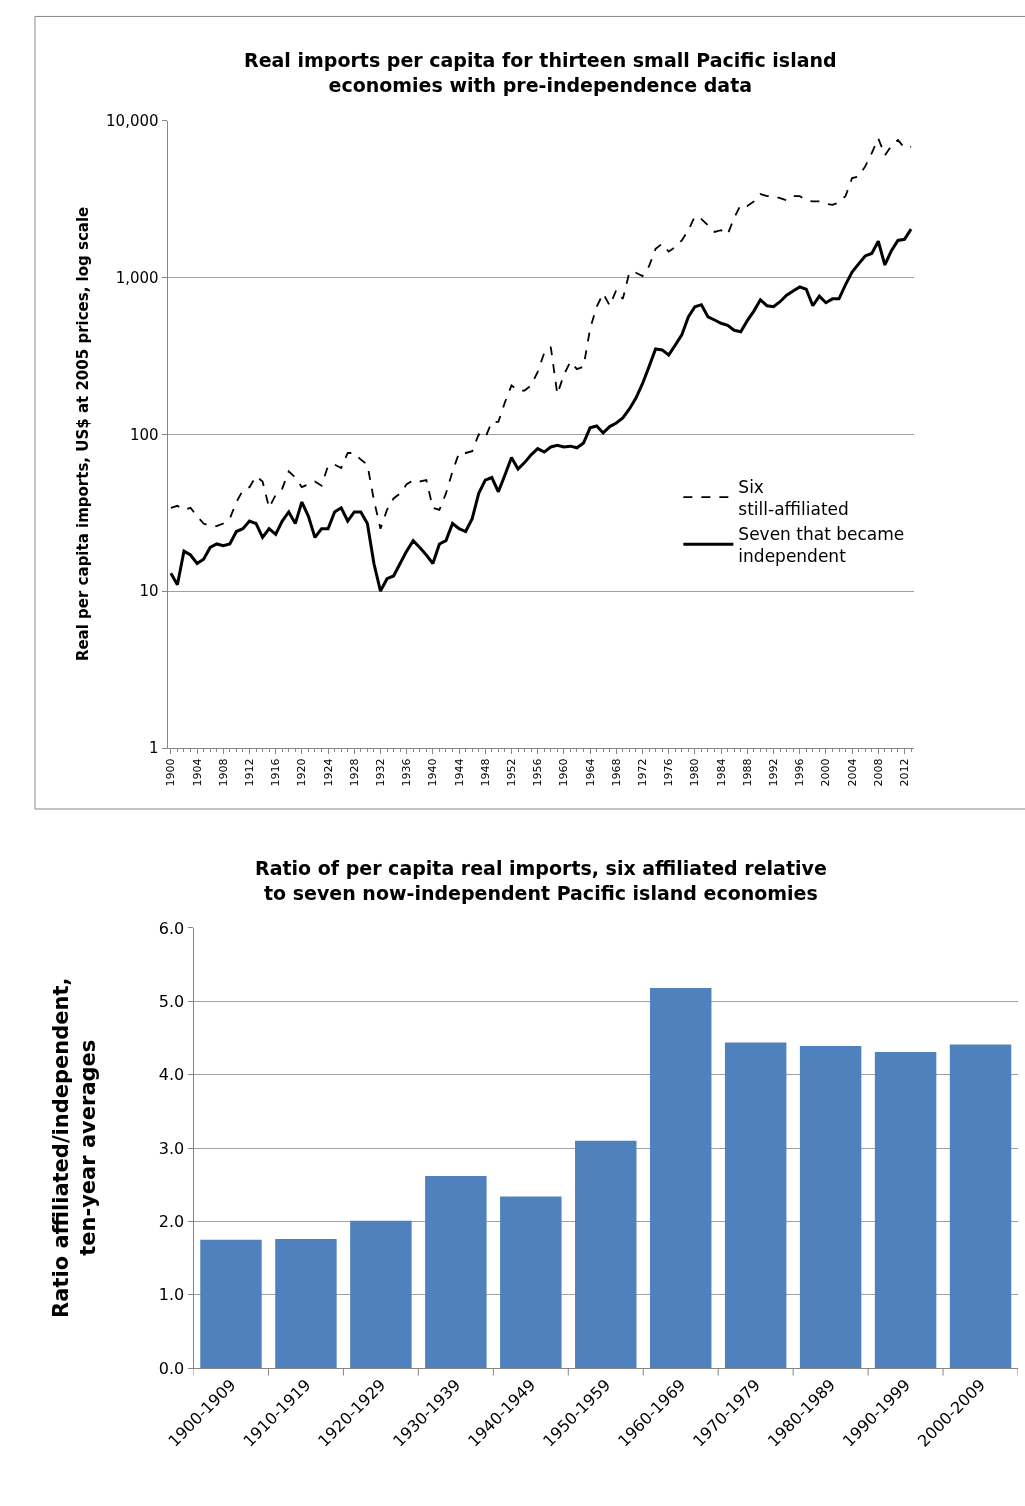 This screenshot has height=1506, width=1025. What do you see at coordinates (132, 120) in the screenshot?
I see `y-tick-label: 10,000` at bounding box center [132, 120].